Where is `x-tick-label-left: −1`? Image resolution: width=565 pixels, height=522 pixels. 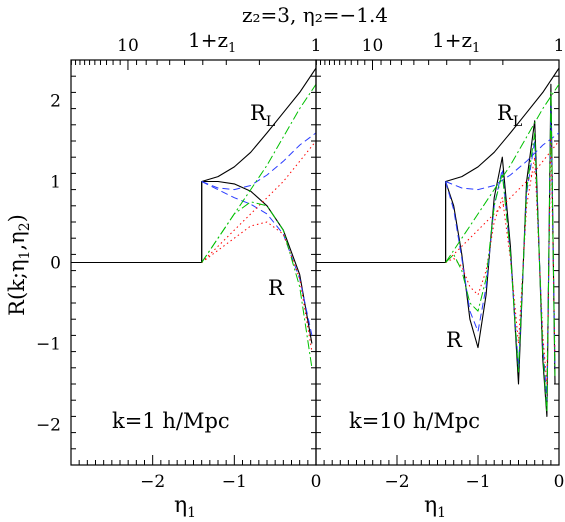 x-tick-label-left: −1 is located at coordinates (234, 482).